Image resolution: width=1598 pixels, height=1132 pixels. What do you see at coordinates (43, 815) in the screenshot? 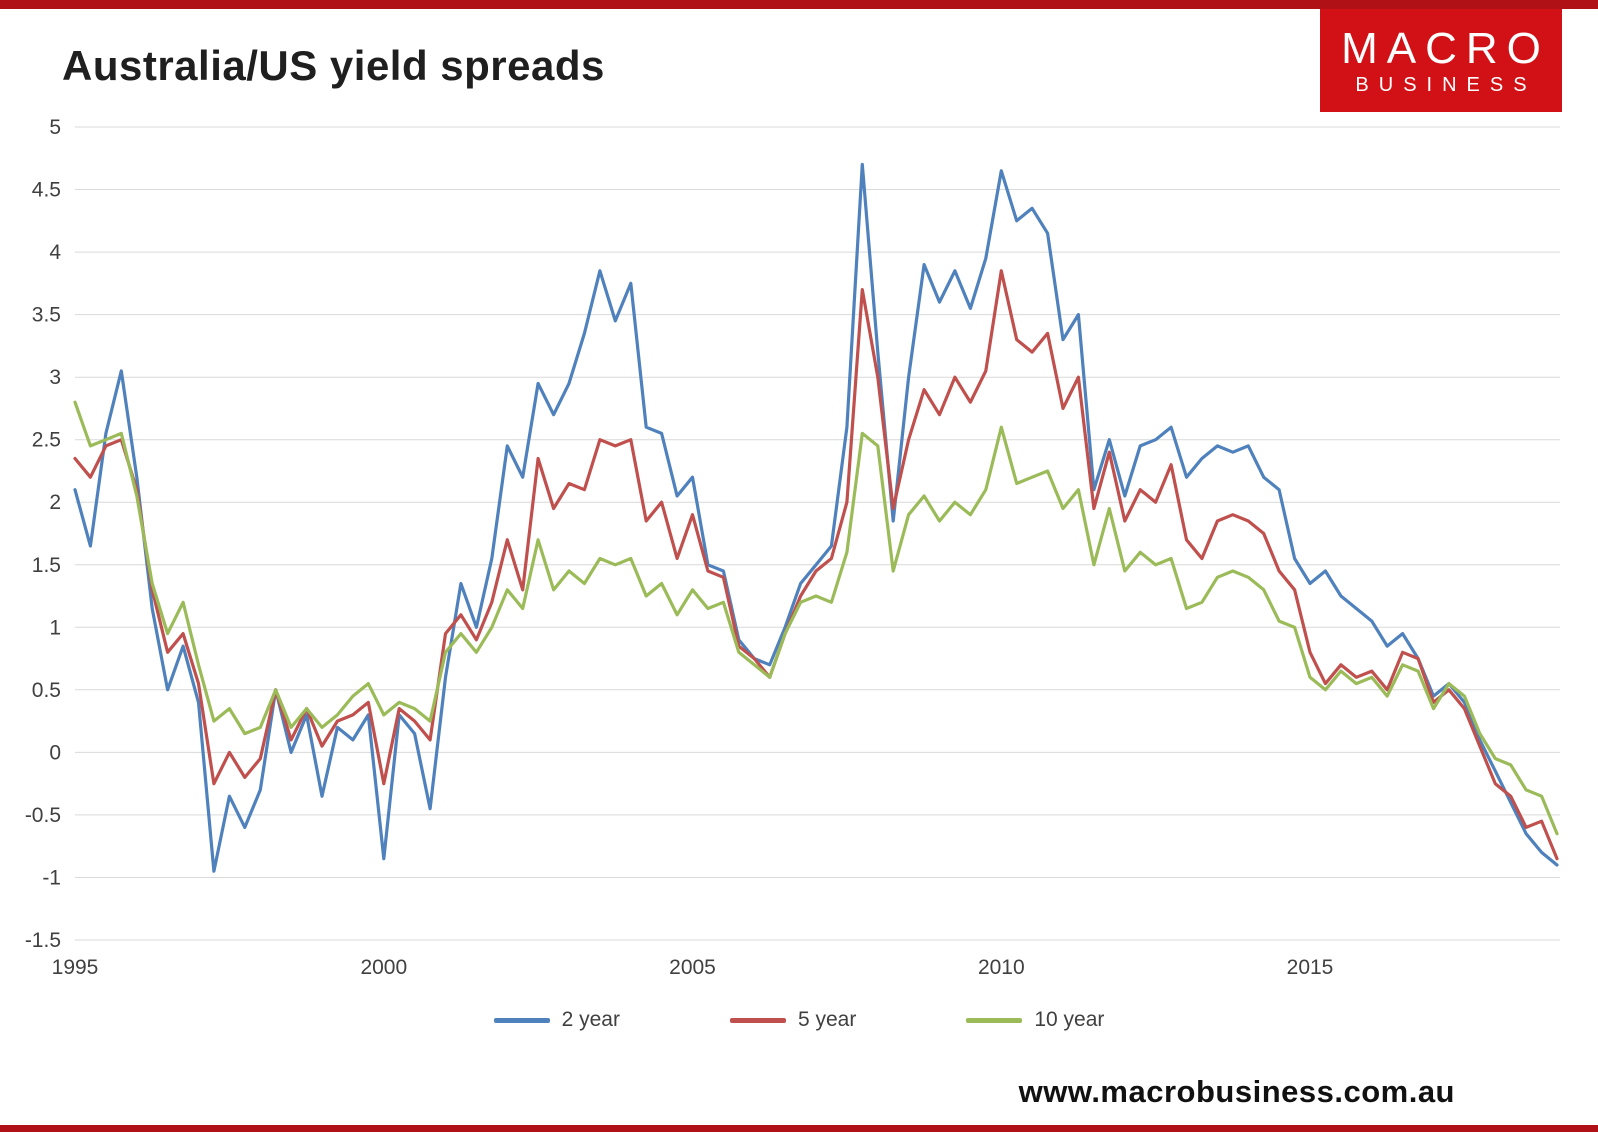
I see `svg-text: -0.5` at bounding box center [43, 815].